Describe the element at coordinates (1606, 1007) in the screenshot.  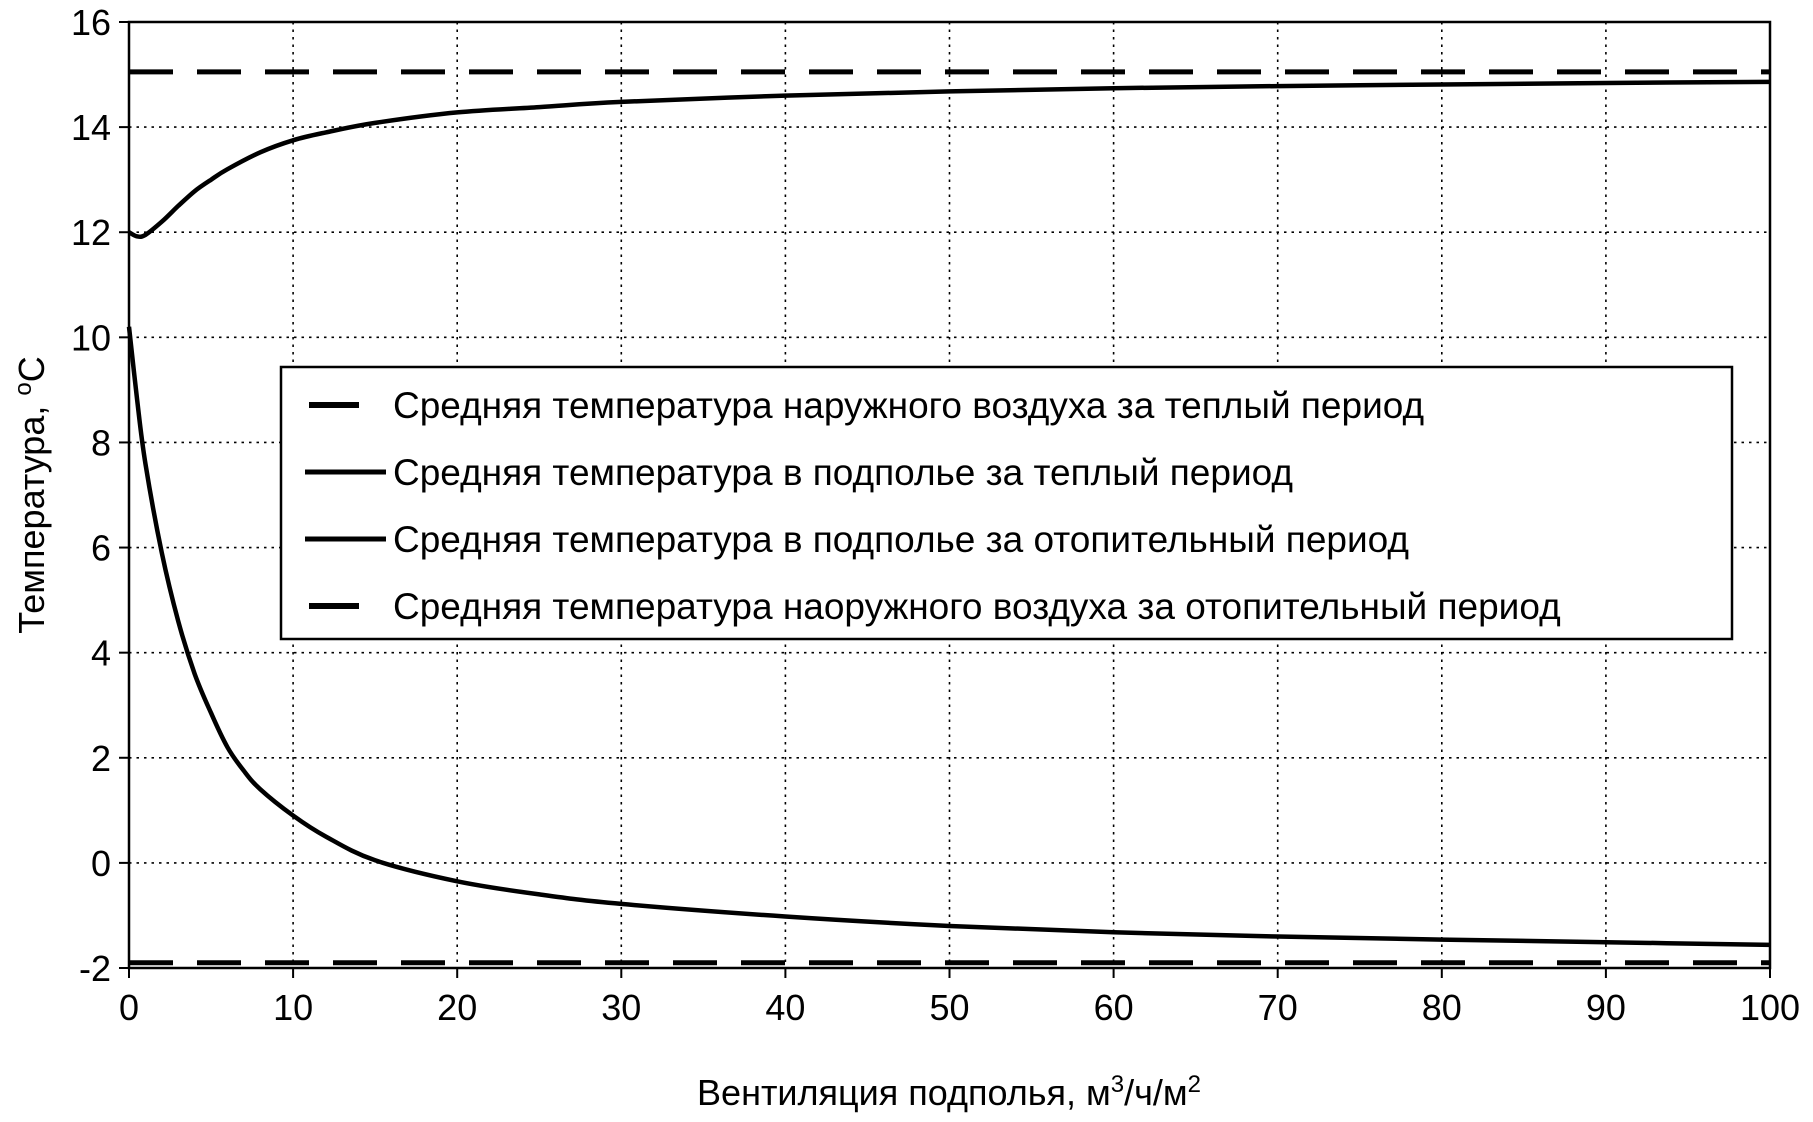
I see `x-tick-label: 90` at that location.